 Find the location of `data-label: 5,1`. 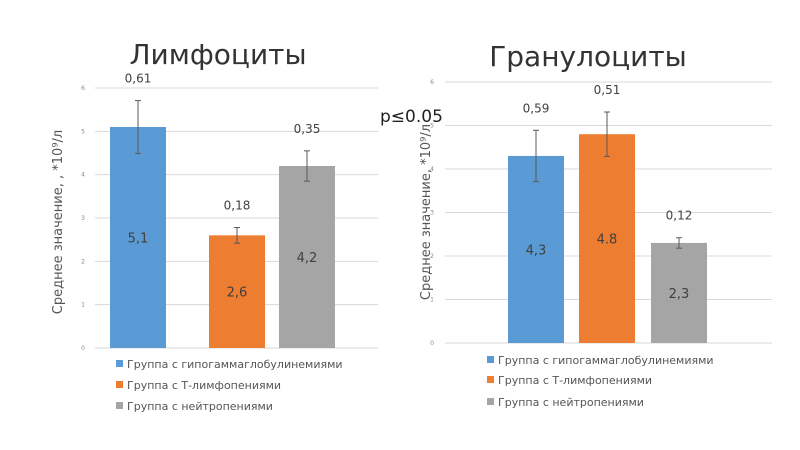

data-label: 5,1 is located at coordinates (138, 239).